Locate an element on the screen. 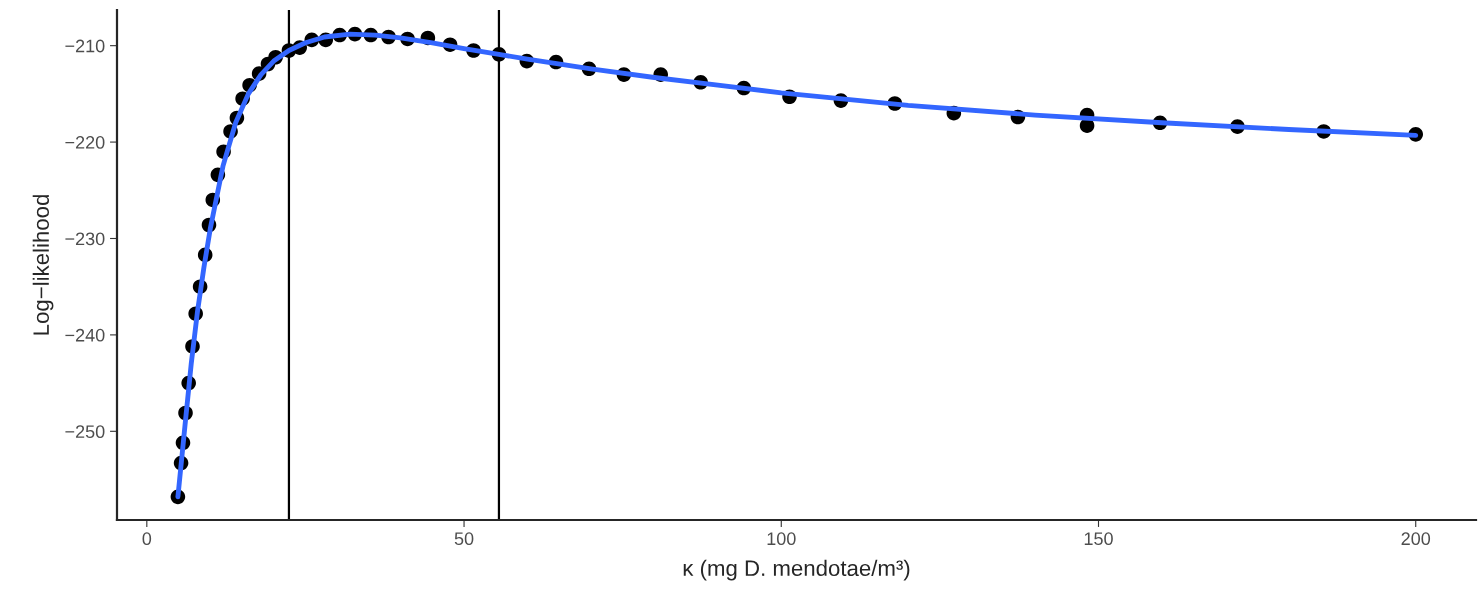  y-axis-title: Log−likelihood is located at coordinates (43, 265).